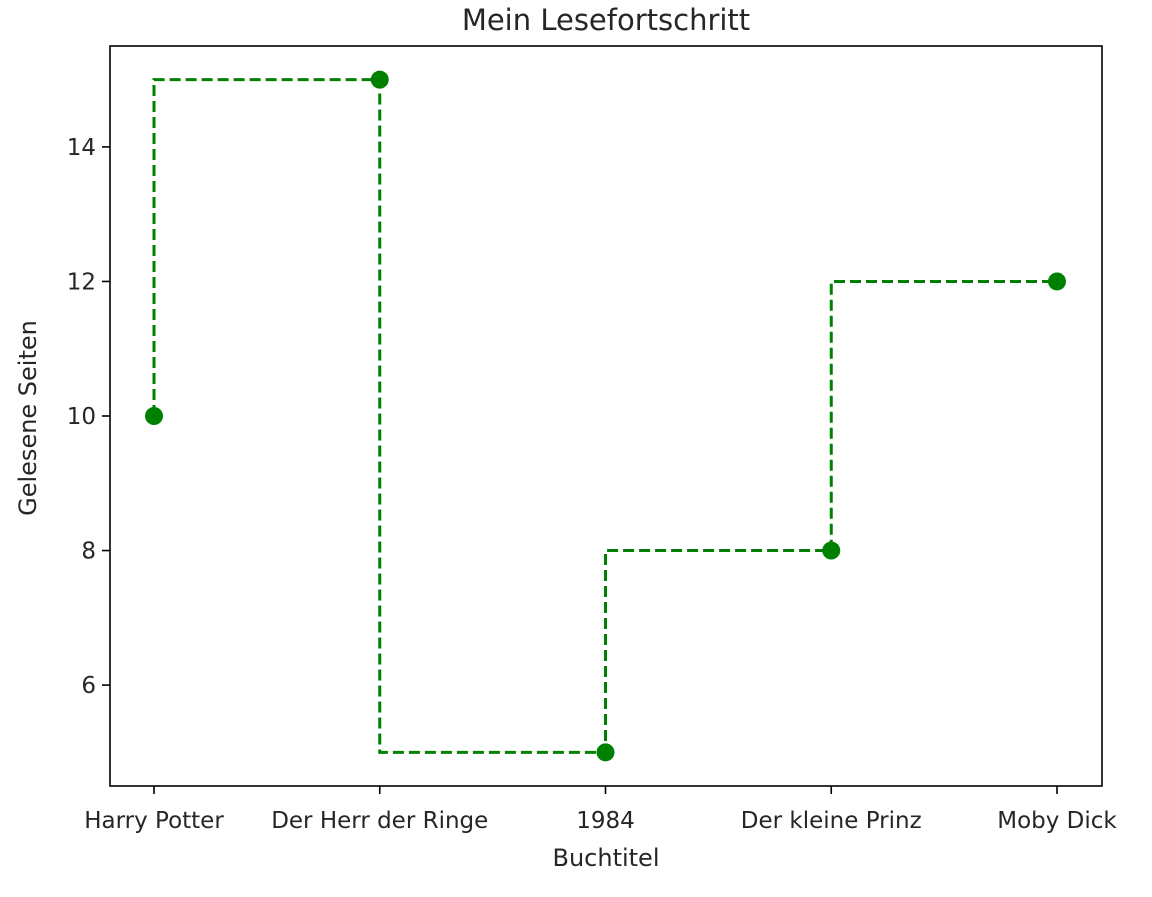 The width and height of the screenshot is (1152, 897). I want to click on x-axis-label: Buchtitel, so click(605, 858).